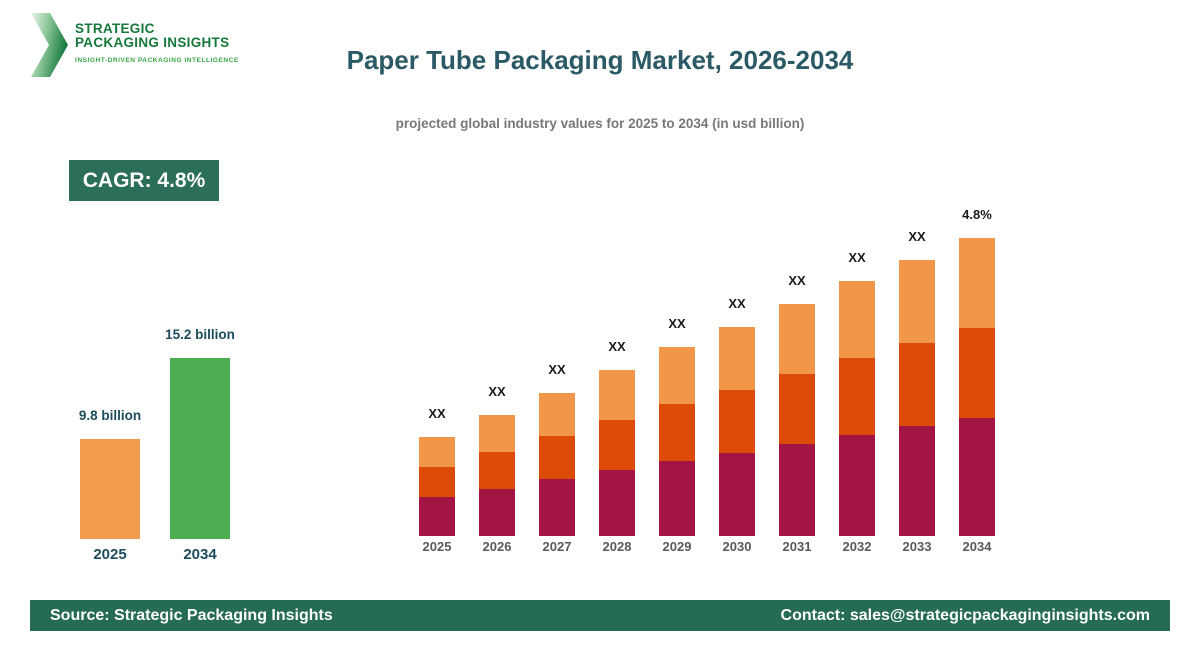  I want to click on summary-bar-value-label-2025: 9.8 billion, so click(110, 415).